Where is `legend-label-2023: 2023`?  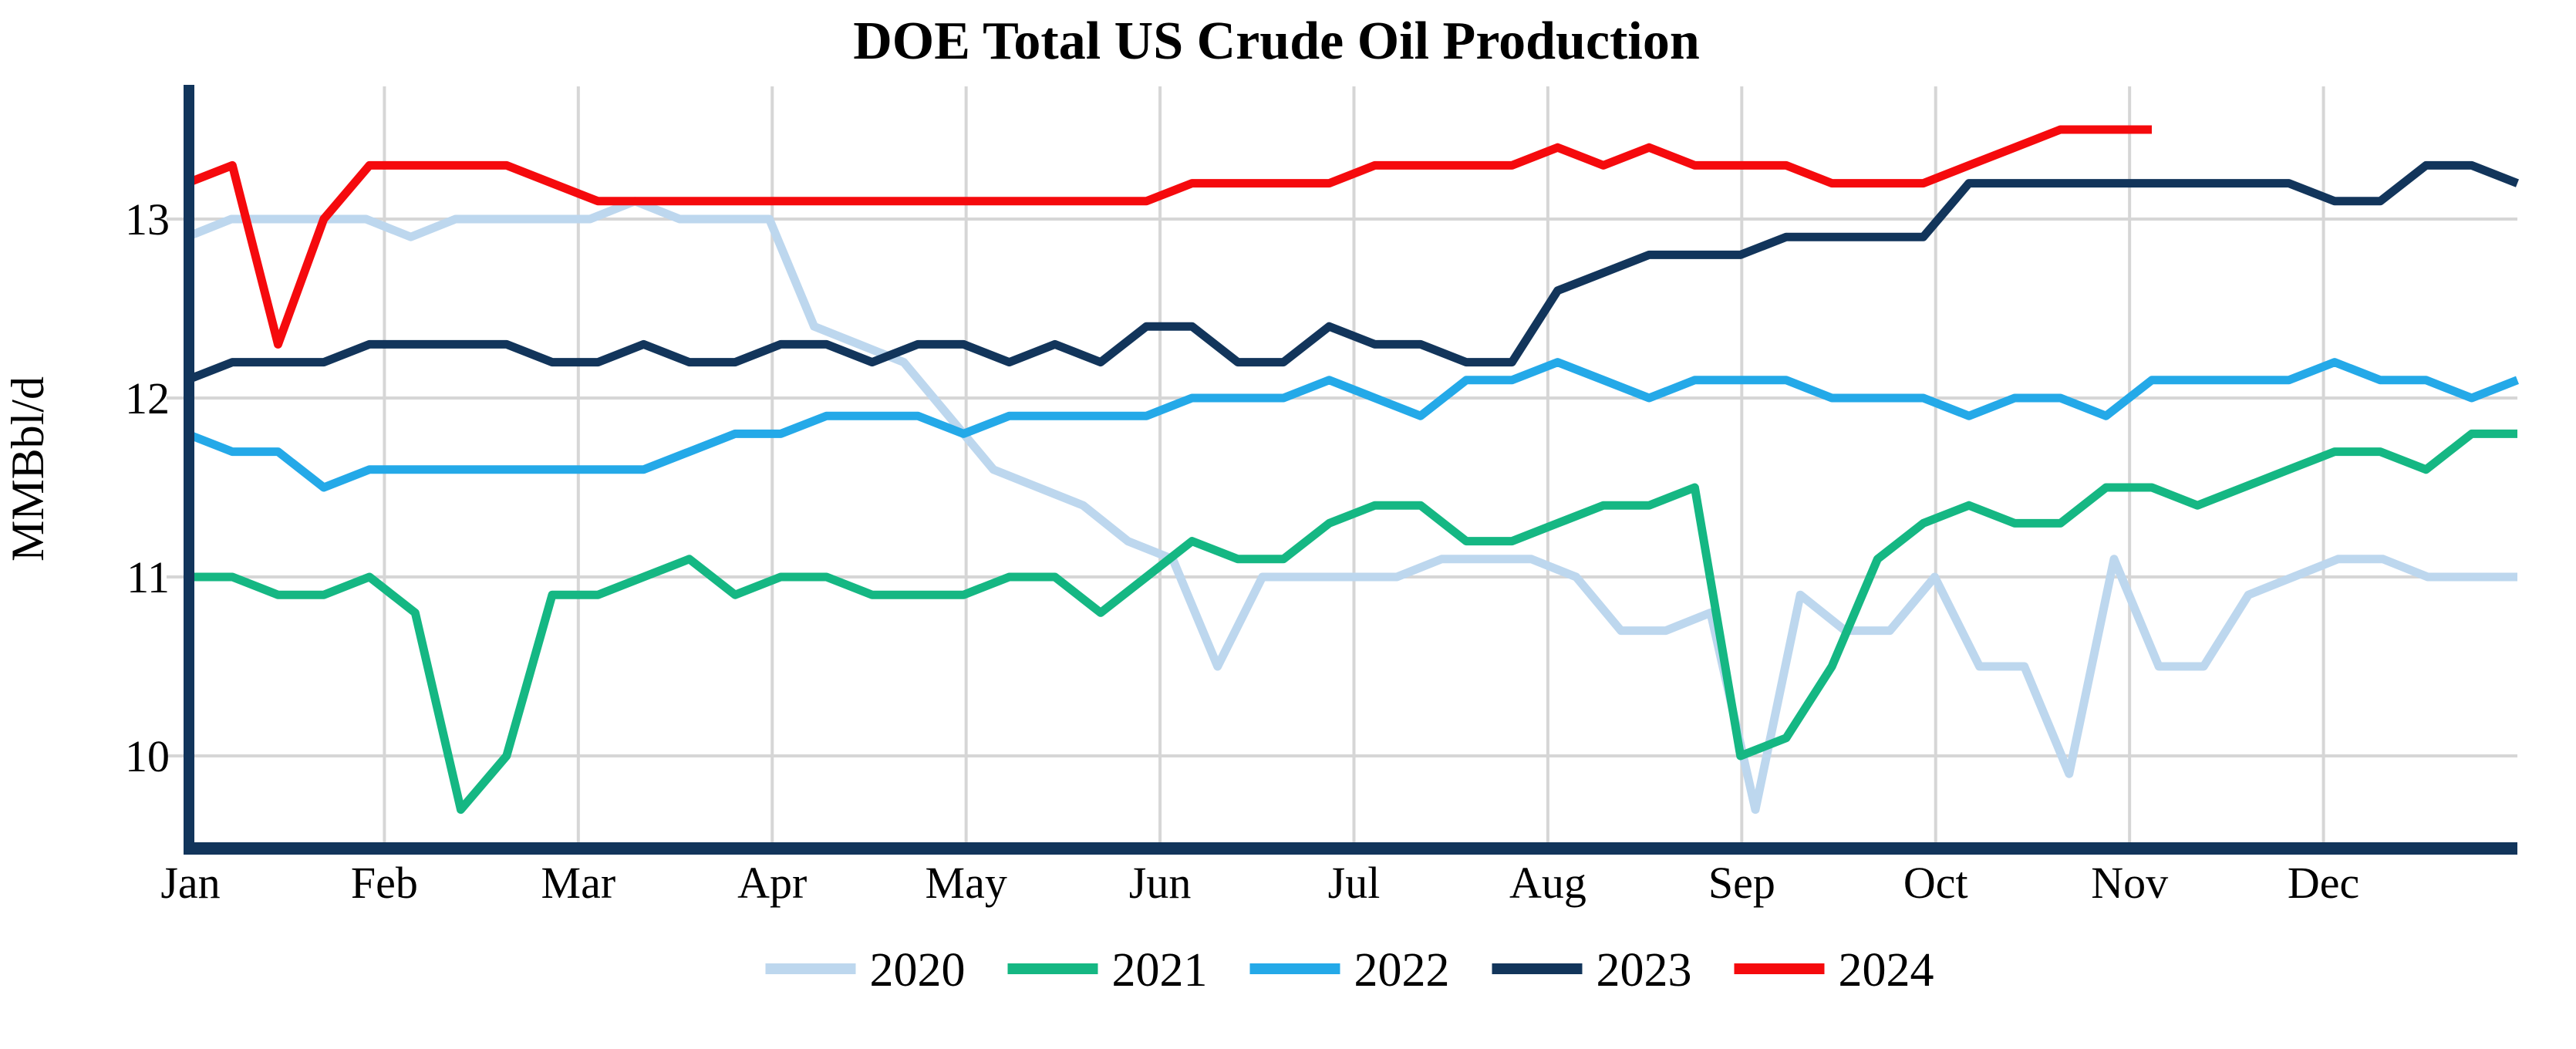 legend-label-2023: 2023 is located at coordinates (1644, 970).